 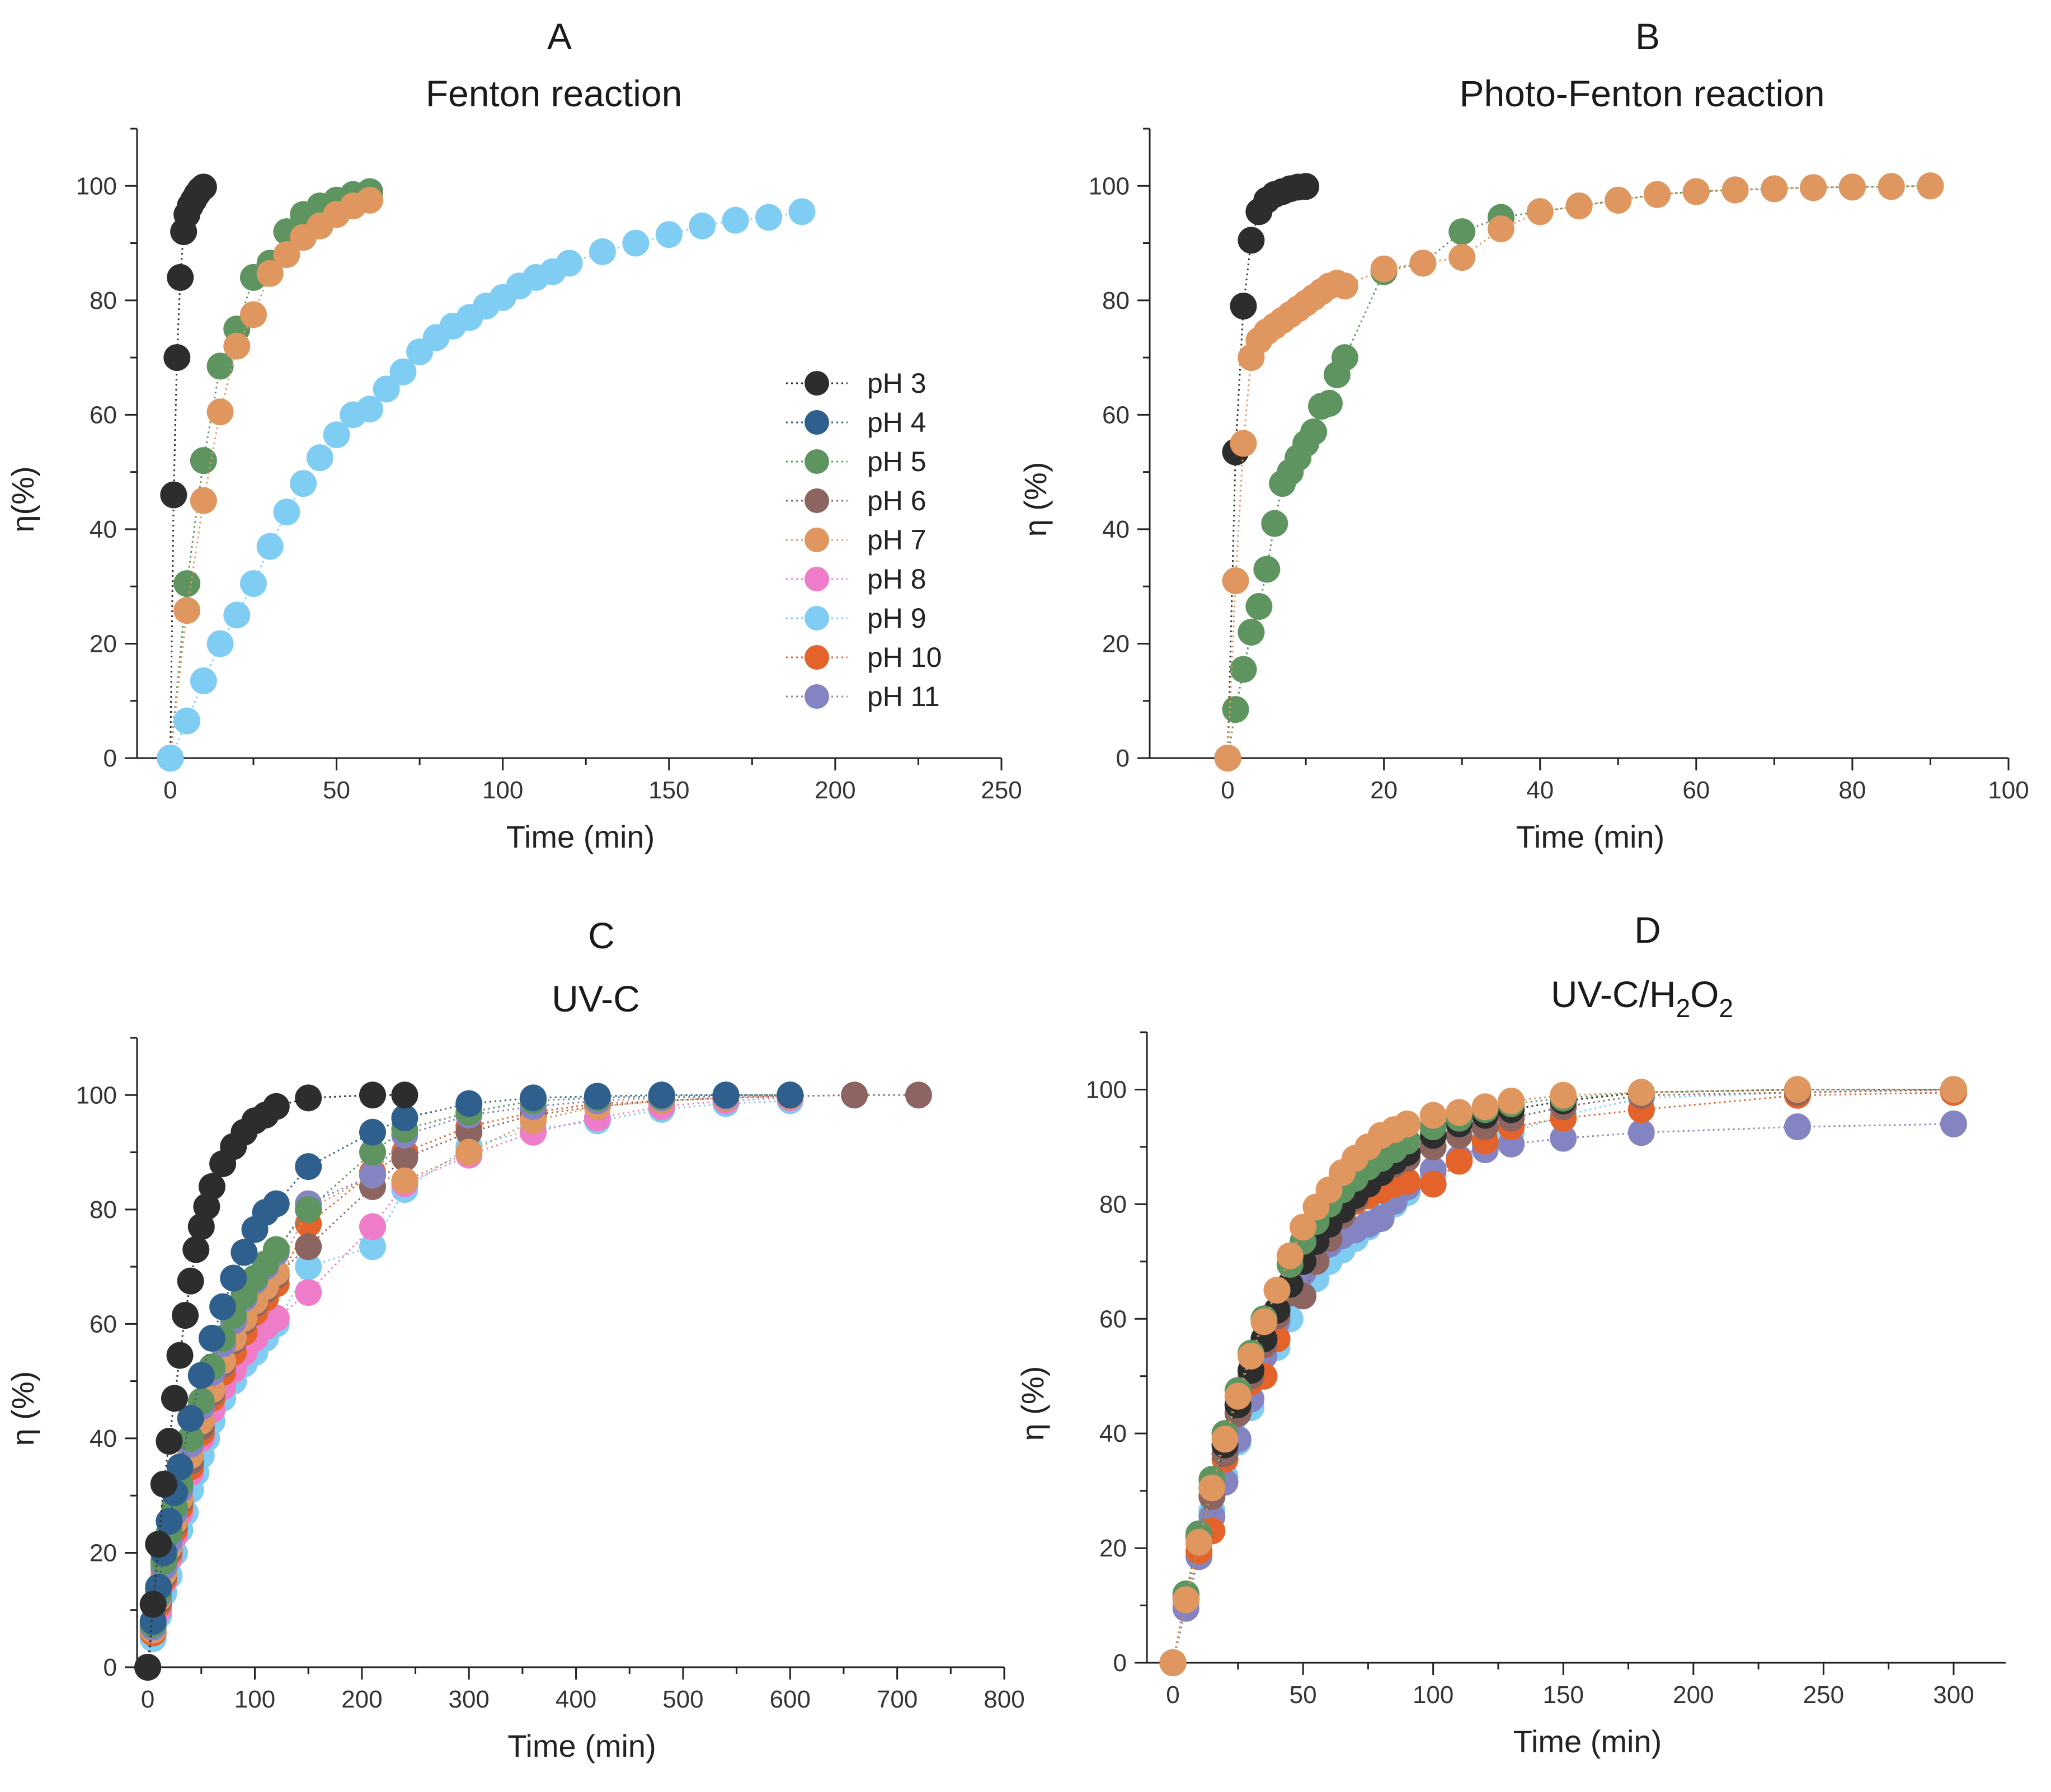 I want to click on x-tick-label: 100, so click(x=502, y=790).